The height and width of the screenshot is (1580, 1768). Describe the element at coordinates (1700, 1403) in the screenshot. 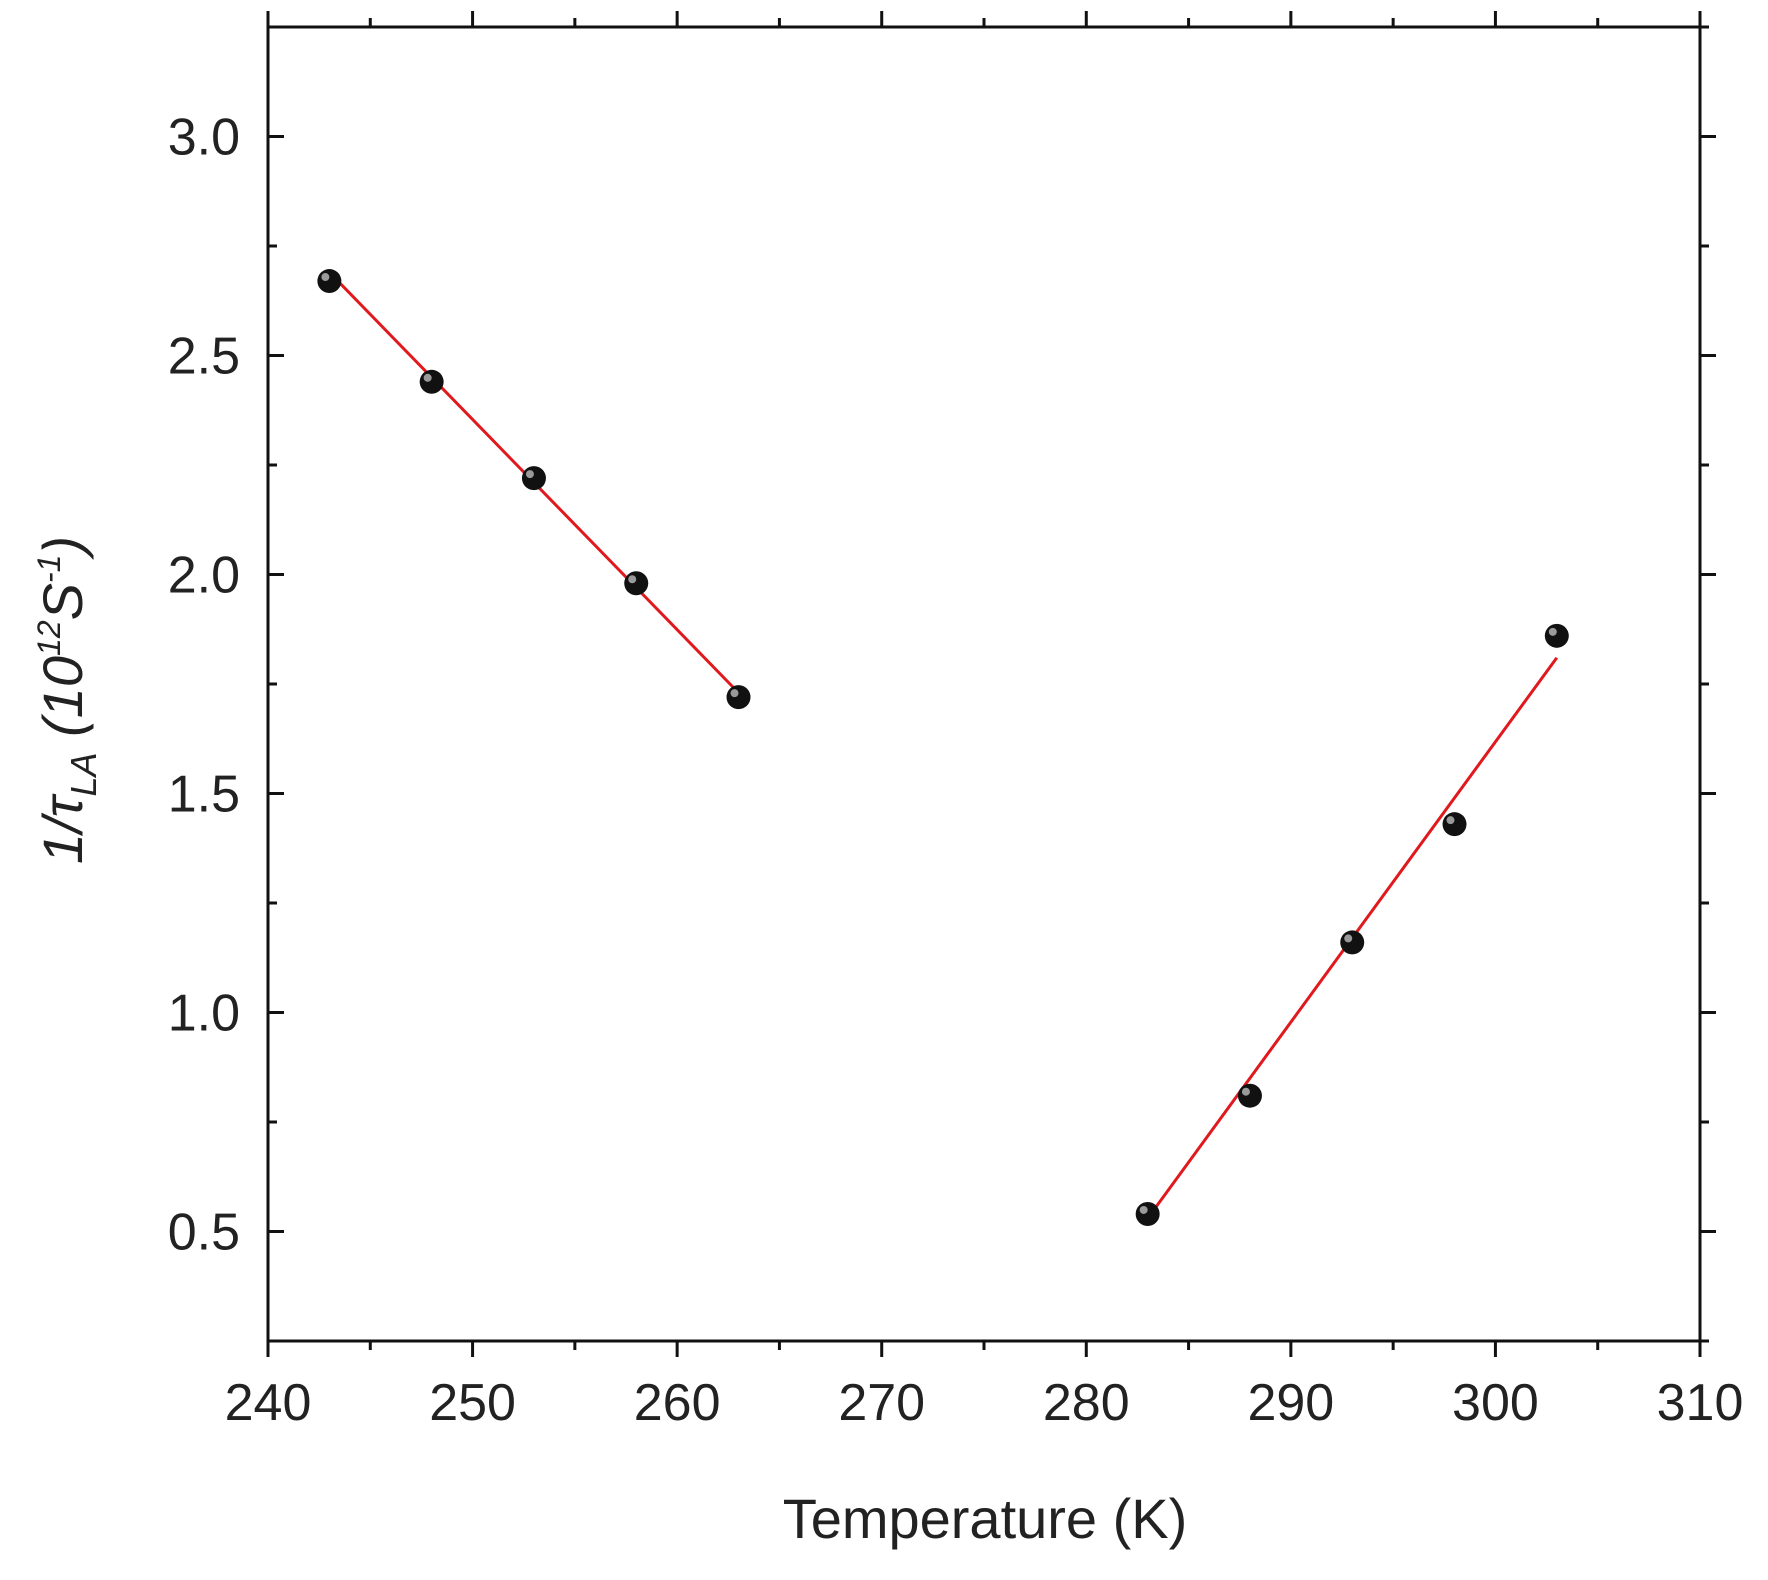

I see `x-tick-label: 310` at that location.